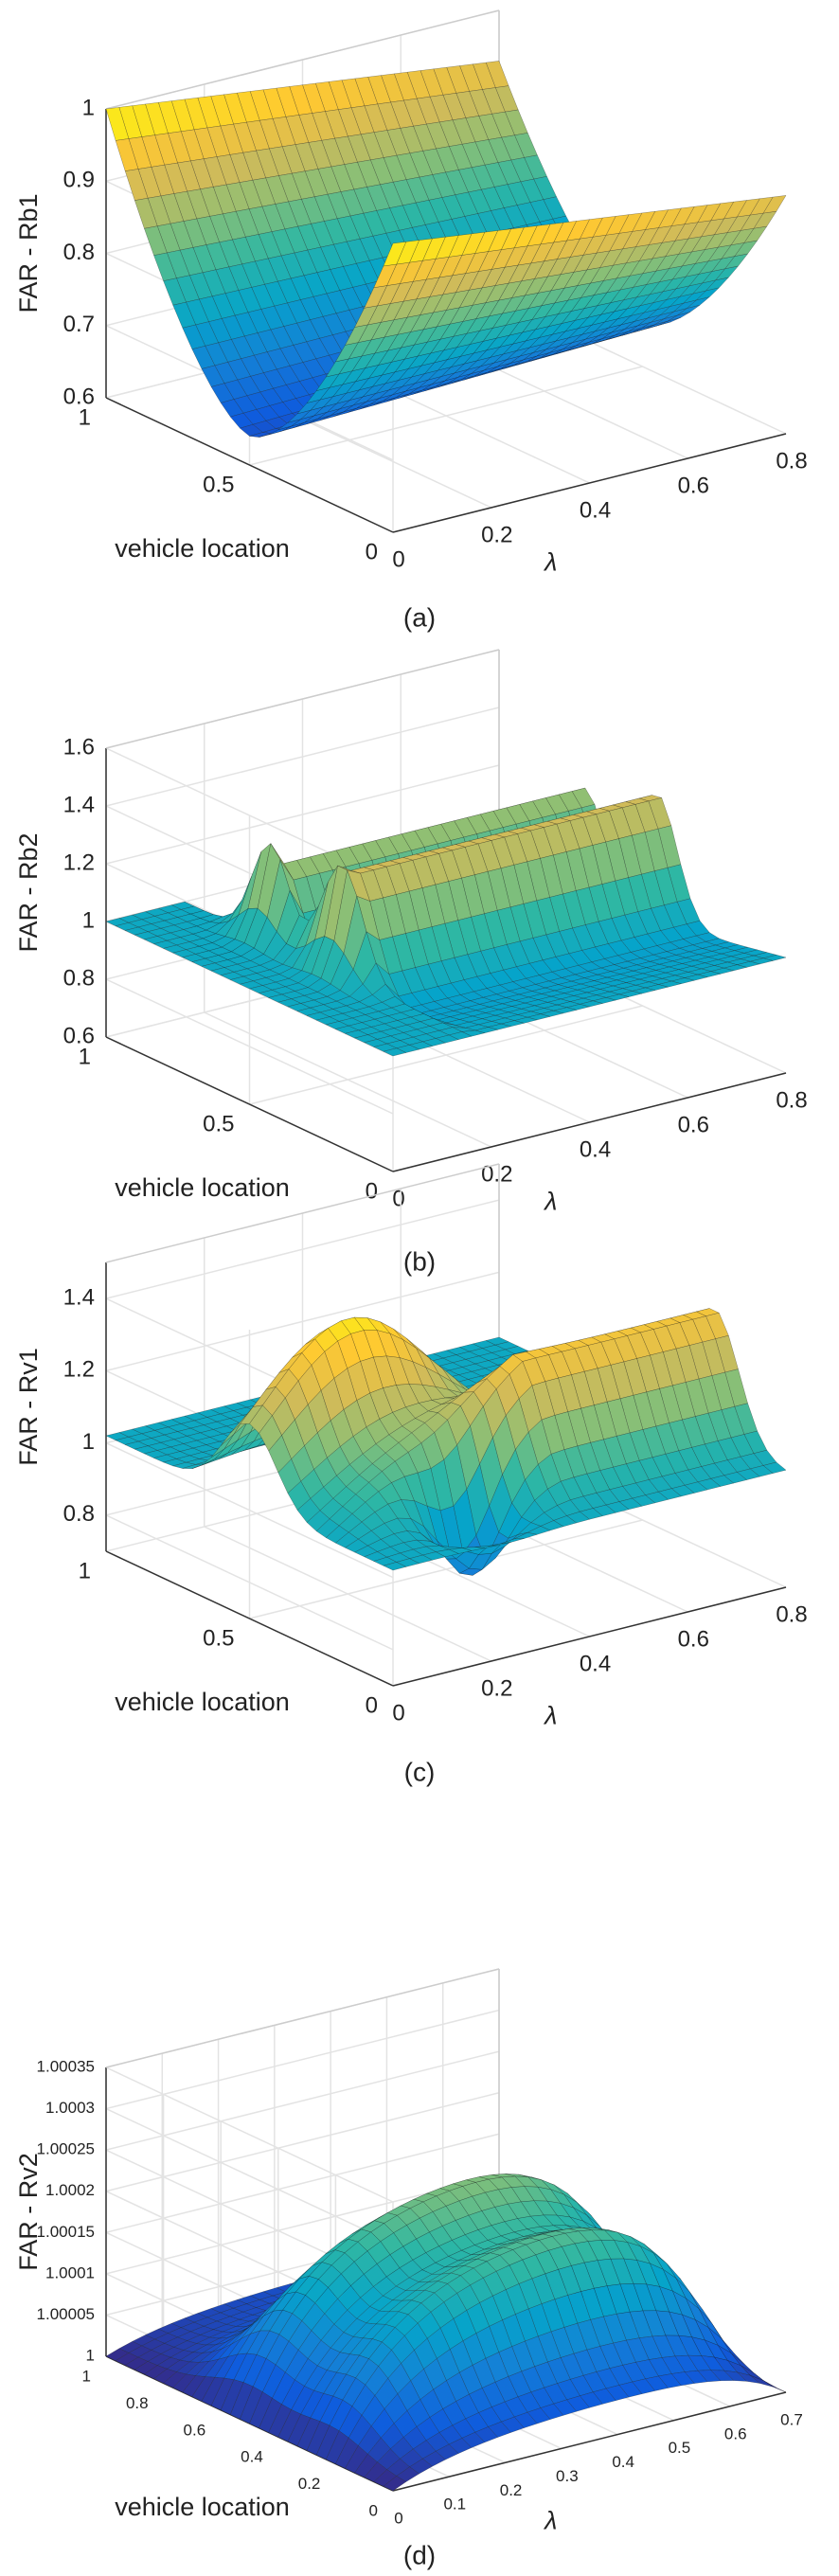 The height and width of the screenshot is (2576, 839). I want to click on z-tick-label: 0.6, so click(79, 396).